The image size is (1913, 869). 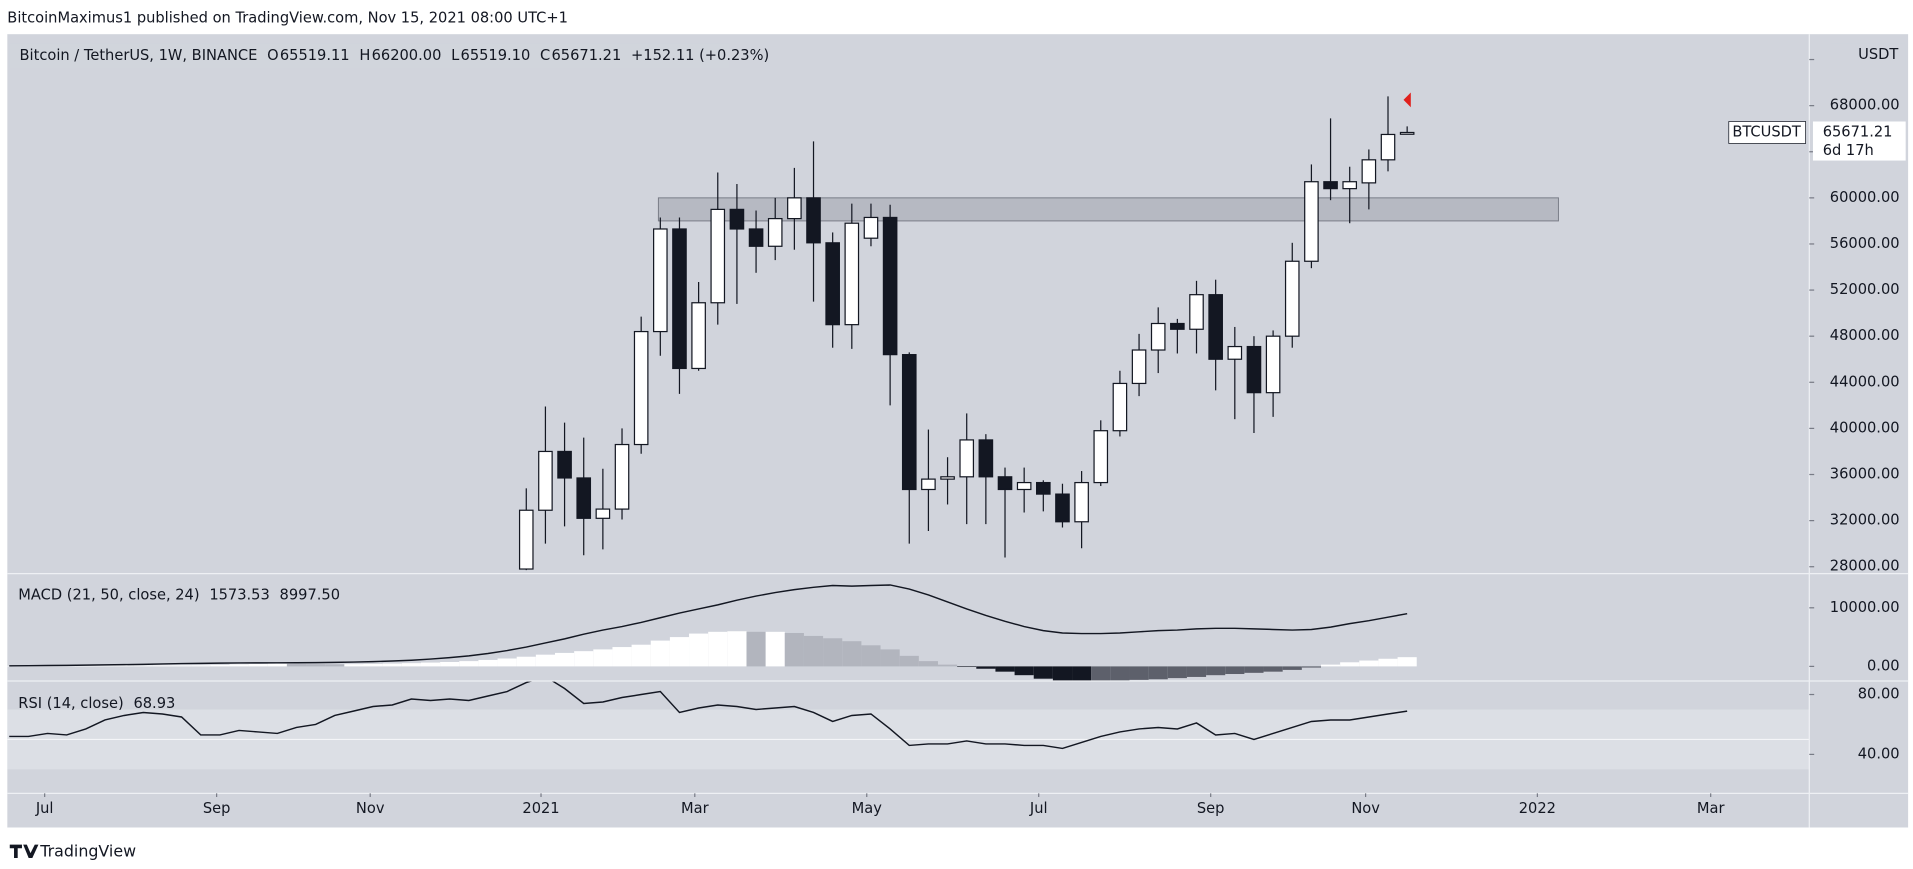 What do you see at coordinates (1865, 381) in the screenshot?
I see `y-tick-label: 44000.00` at bounding box center [1865, 381].